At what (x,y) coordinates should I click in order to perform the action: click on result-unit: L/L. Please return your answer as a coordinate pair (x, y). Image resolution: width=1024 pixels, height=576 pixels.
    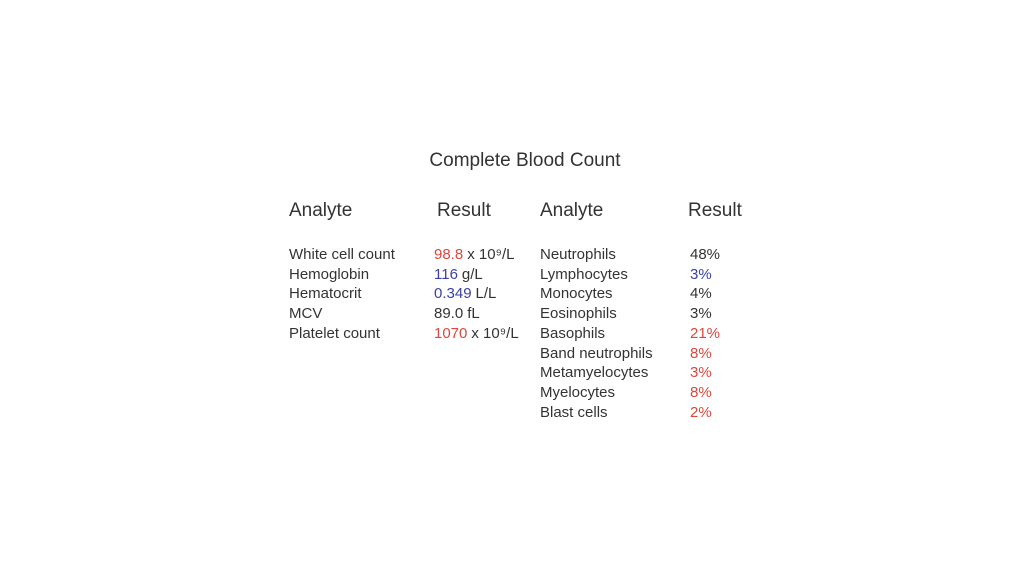
    Looking at the image, I should click on (486, 294).